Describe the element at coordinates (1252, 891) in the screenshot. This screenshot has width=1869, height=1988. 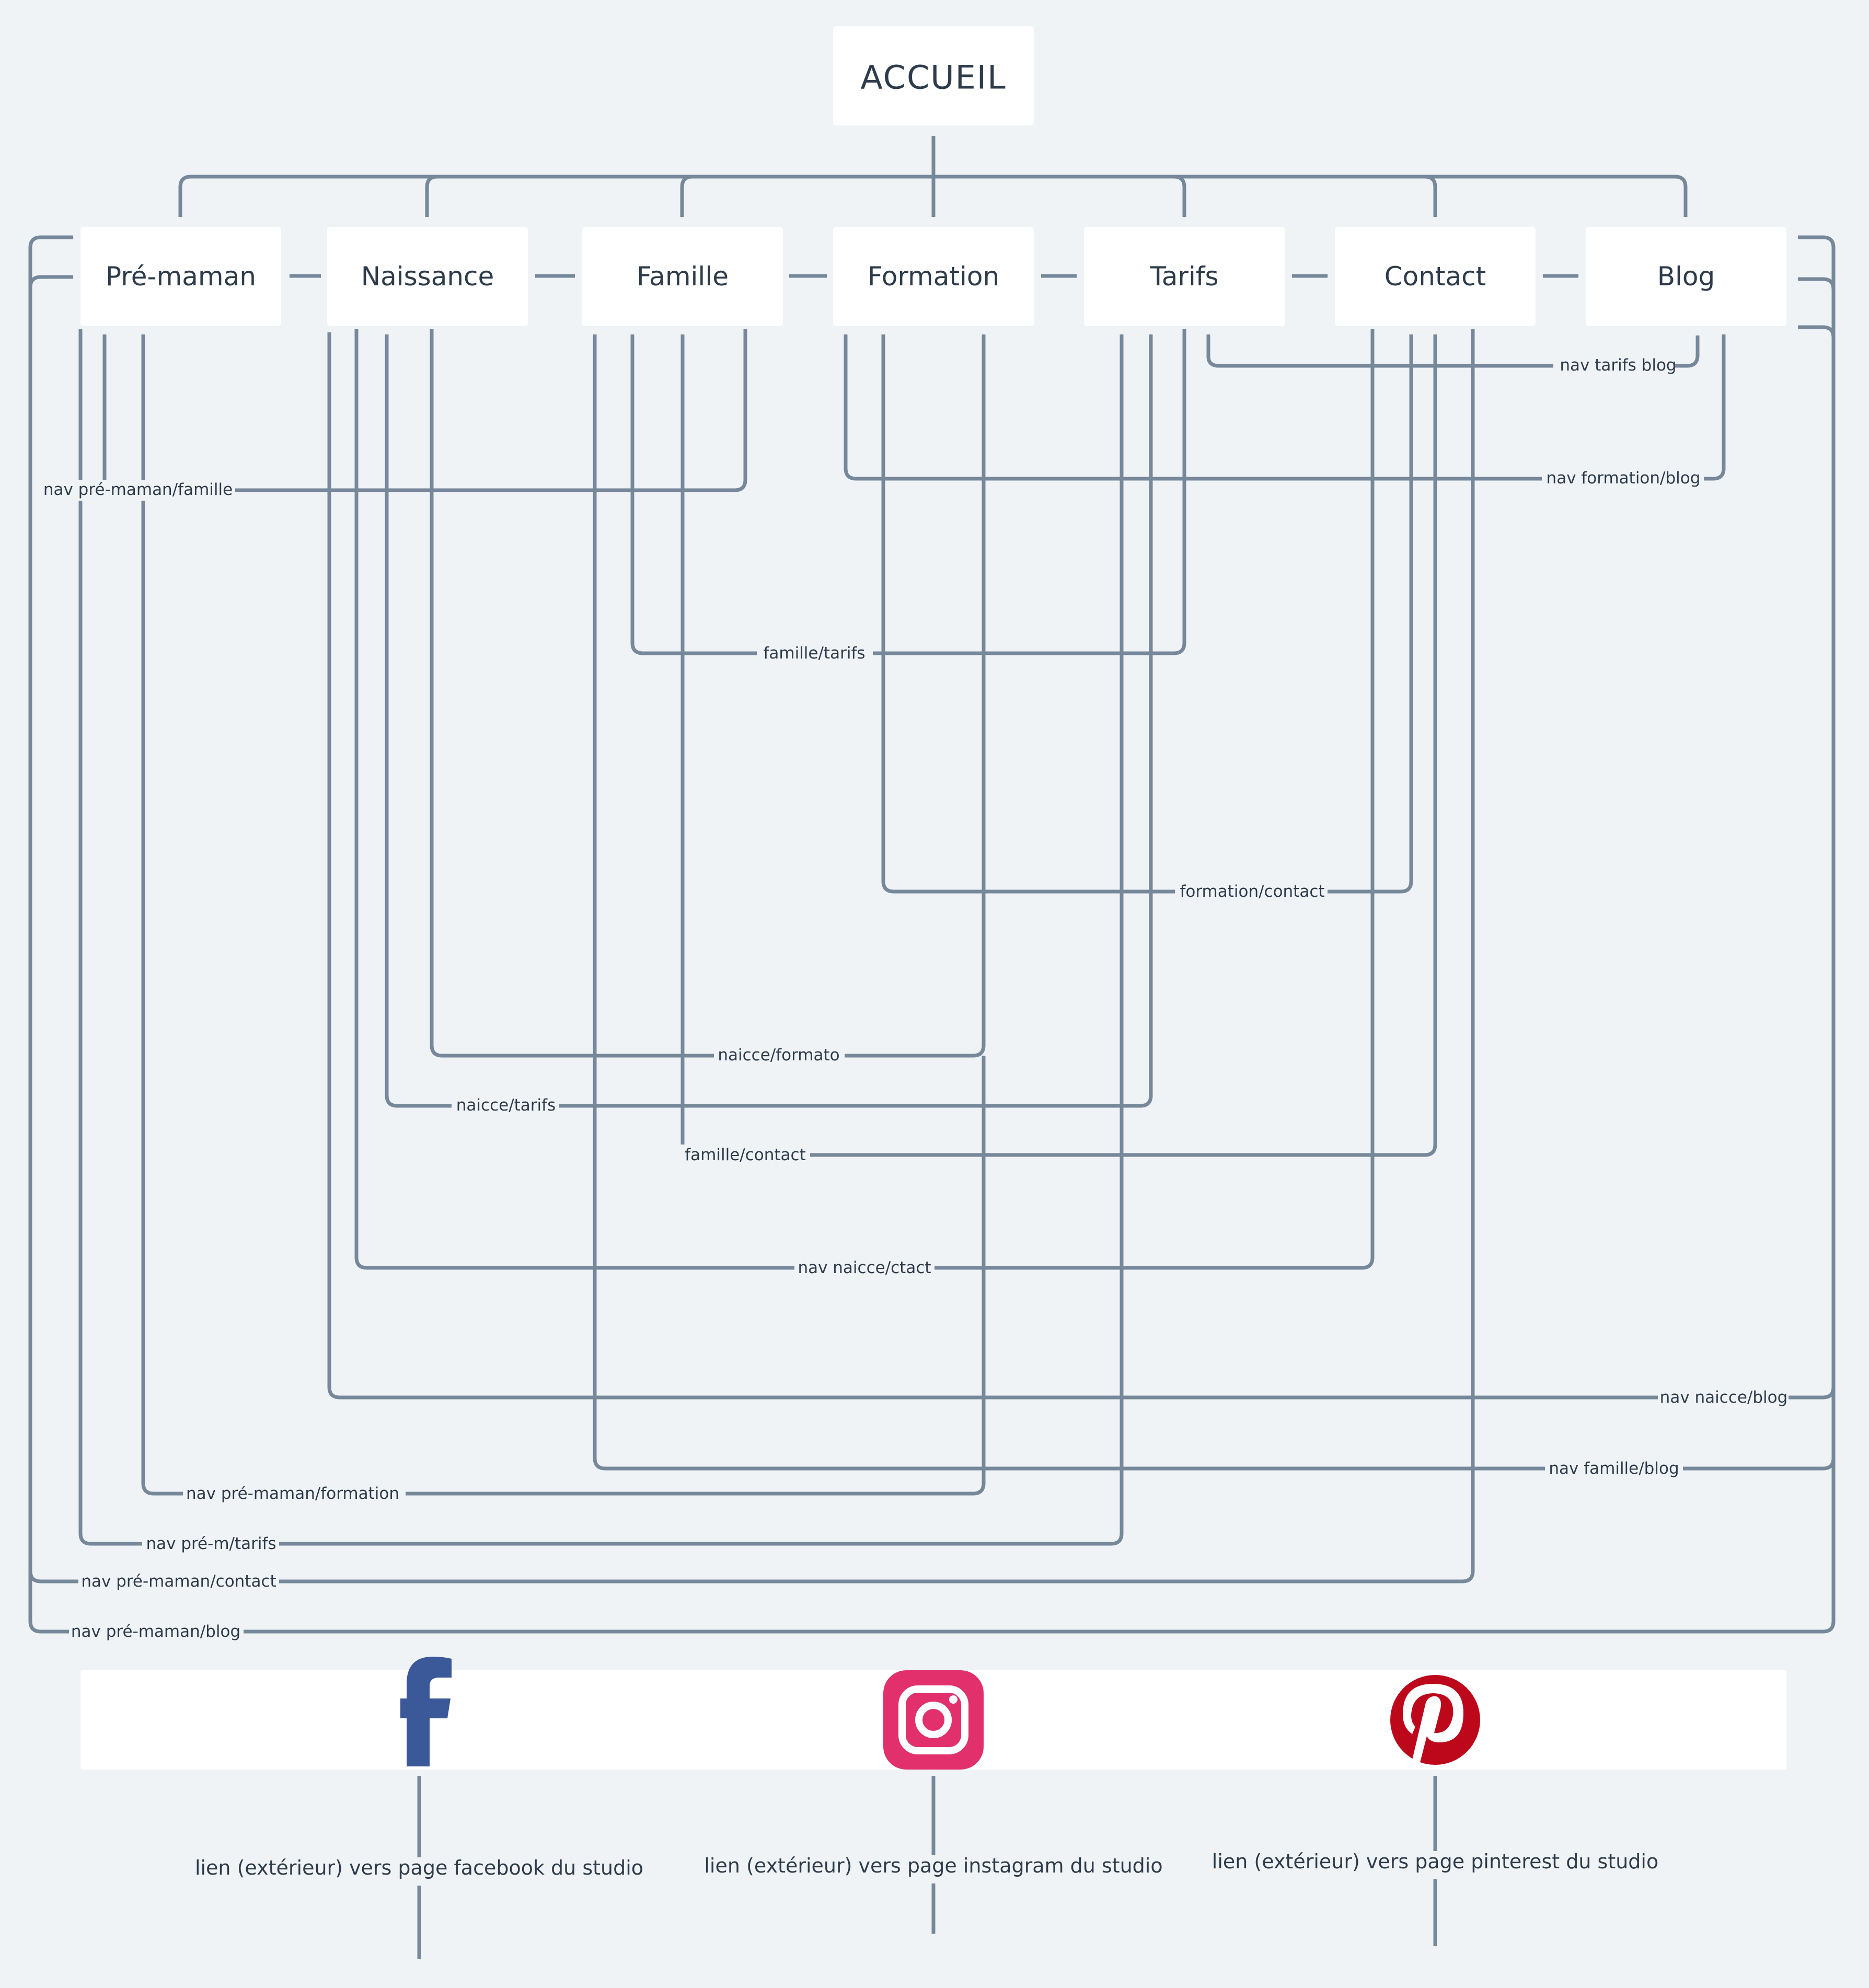
I see `link-label-formation-contact: formation/contact` at that location.